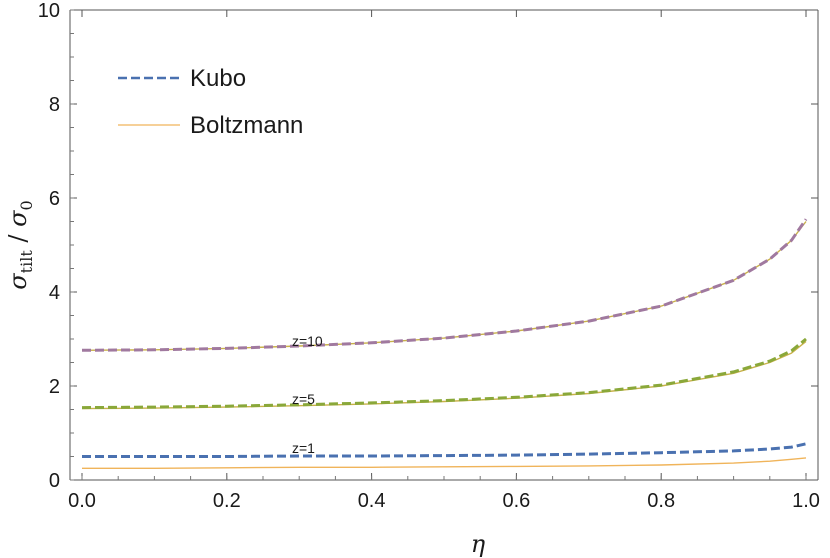 This screenshot has height=558, width=830. Describe the element at coordinates (444, 450) in the screenshot. I see `series-line-kubo-z1` at that location.